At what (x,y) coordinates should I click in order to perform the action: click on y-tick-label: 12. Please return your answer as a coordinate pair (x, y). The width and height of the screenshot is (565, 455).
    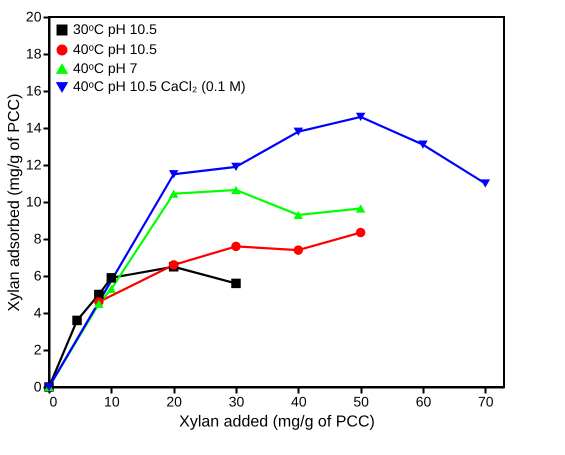
    Looking at the image, I should click on (34, 164).